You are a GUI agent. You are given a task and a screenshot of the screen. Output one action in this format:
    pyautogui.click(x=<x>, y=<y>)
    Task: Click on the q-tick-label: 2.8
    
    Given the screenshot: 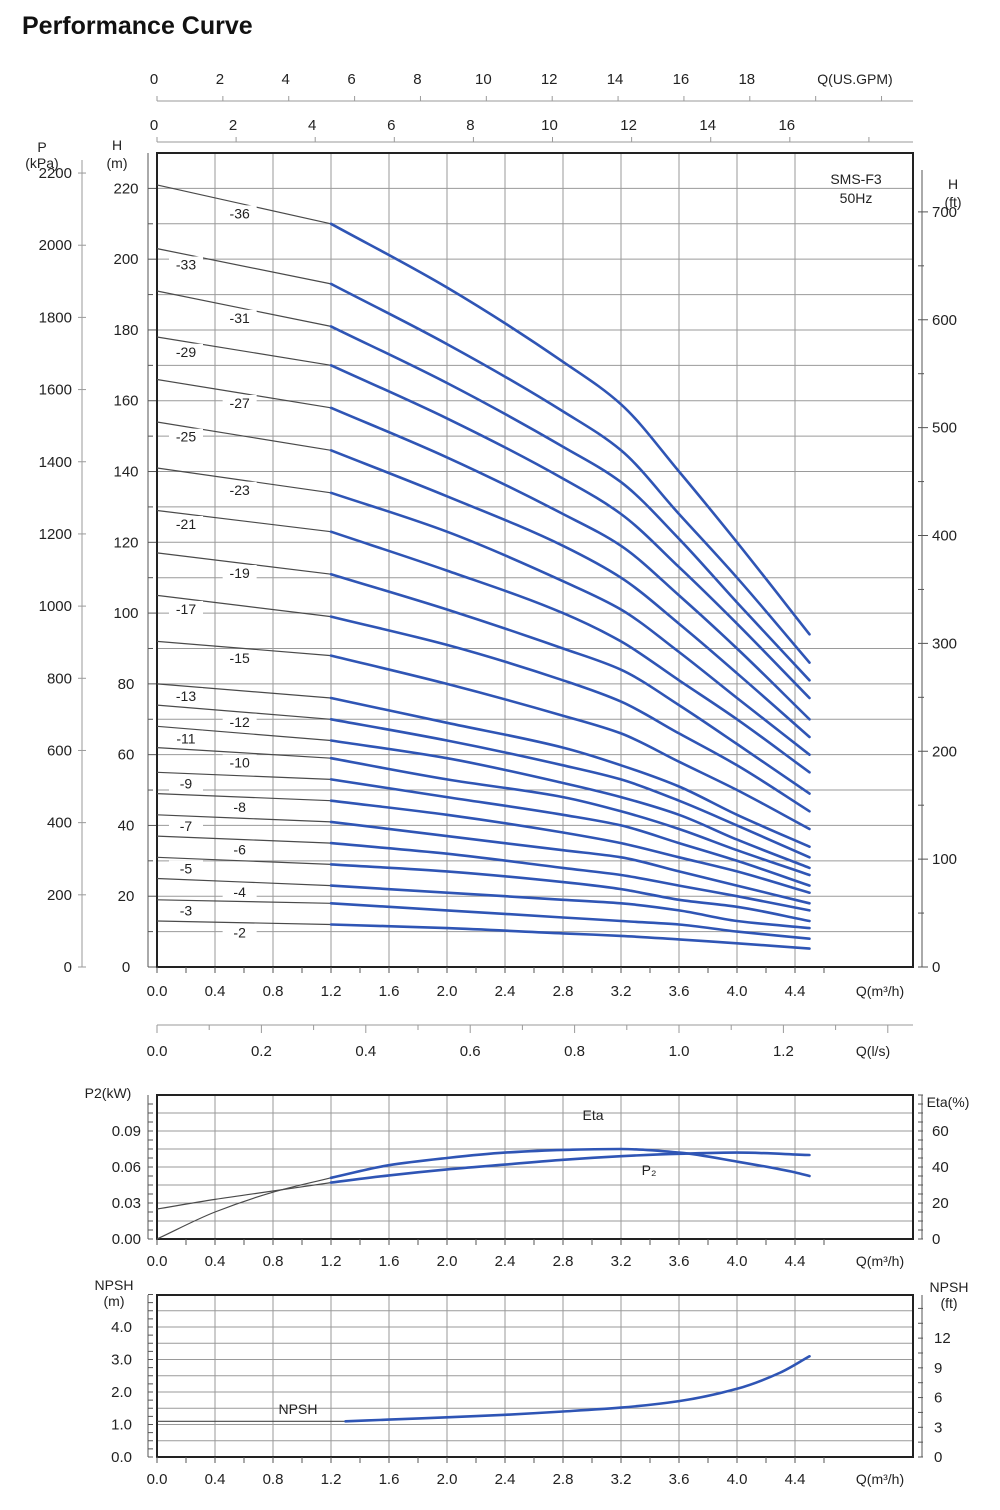 What is the action you would take?
    pyautogui.click(x=563, y=991)
    